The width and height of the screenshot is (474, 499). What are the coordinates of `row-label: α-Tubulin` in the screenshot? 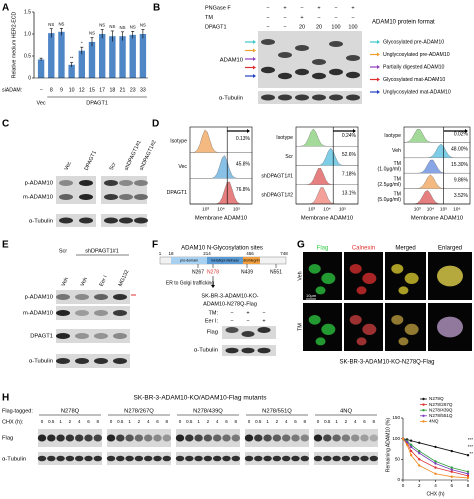 It's located at (206, 351).